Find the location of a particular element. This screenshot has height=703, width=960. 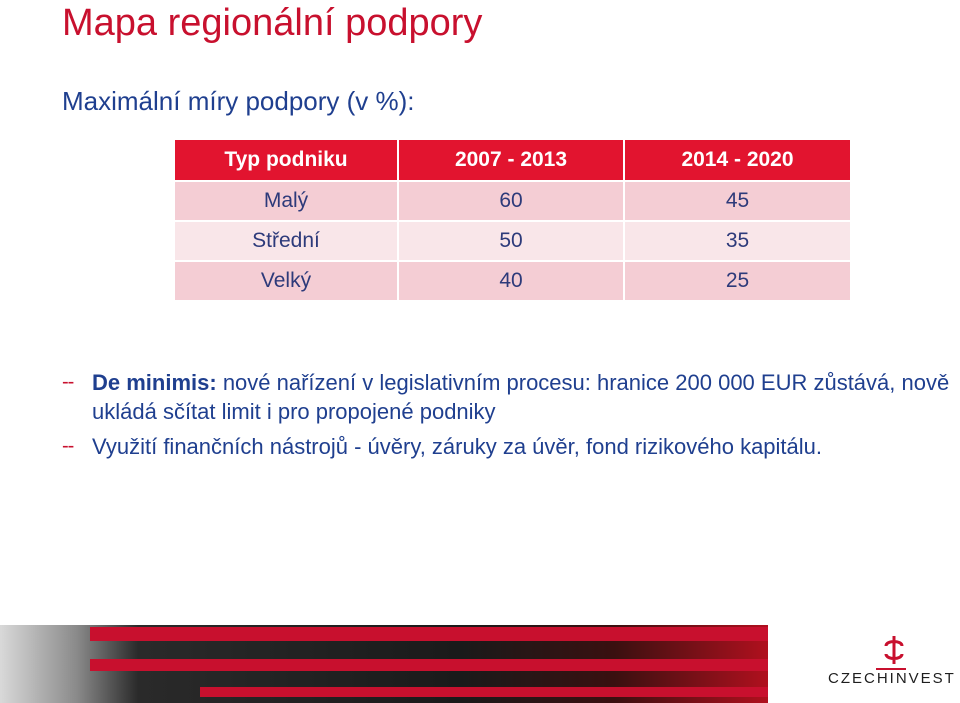

table-cell: Malý is located at coordinates (286, 201).